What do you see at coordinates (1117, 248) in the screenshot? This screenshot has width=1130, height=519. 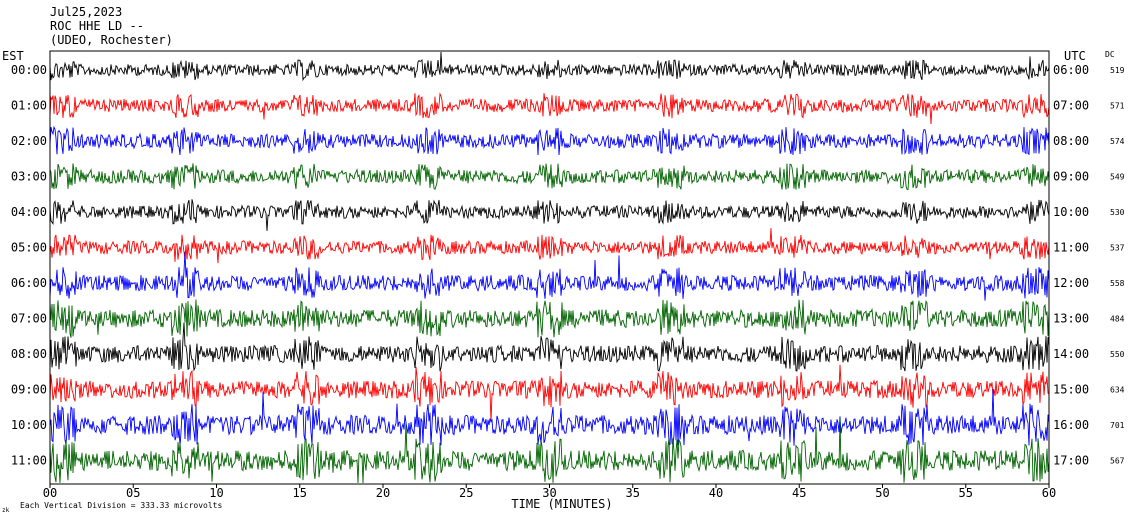 I see `dc-value: 537` at bounding box center [1117, 248].